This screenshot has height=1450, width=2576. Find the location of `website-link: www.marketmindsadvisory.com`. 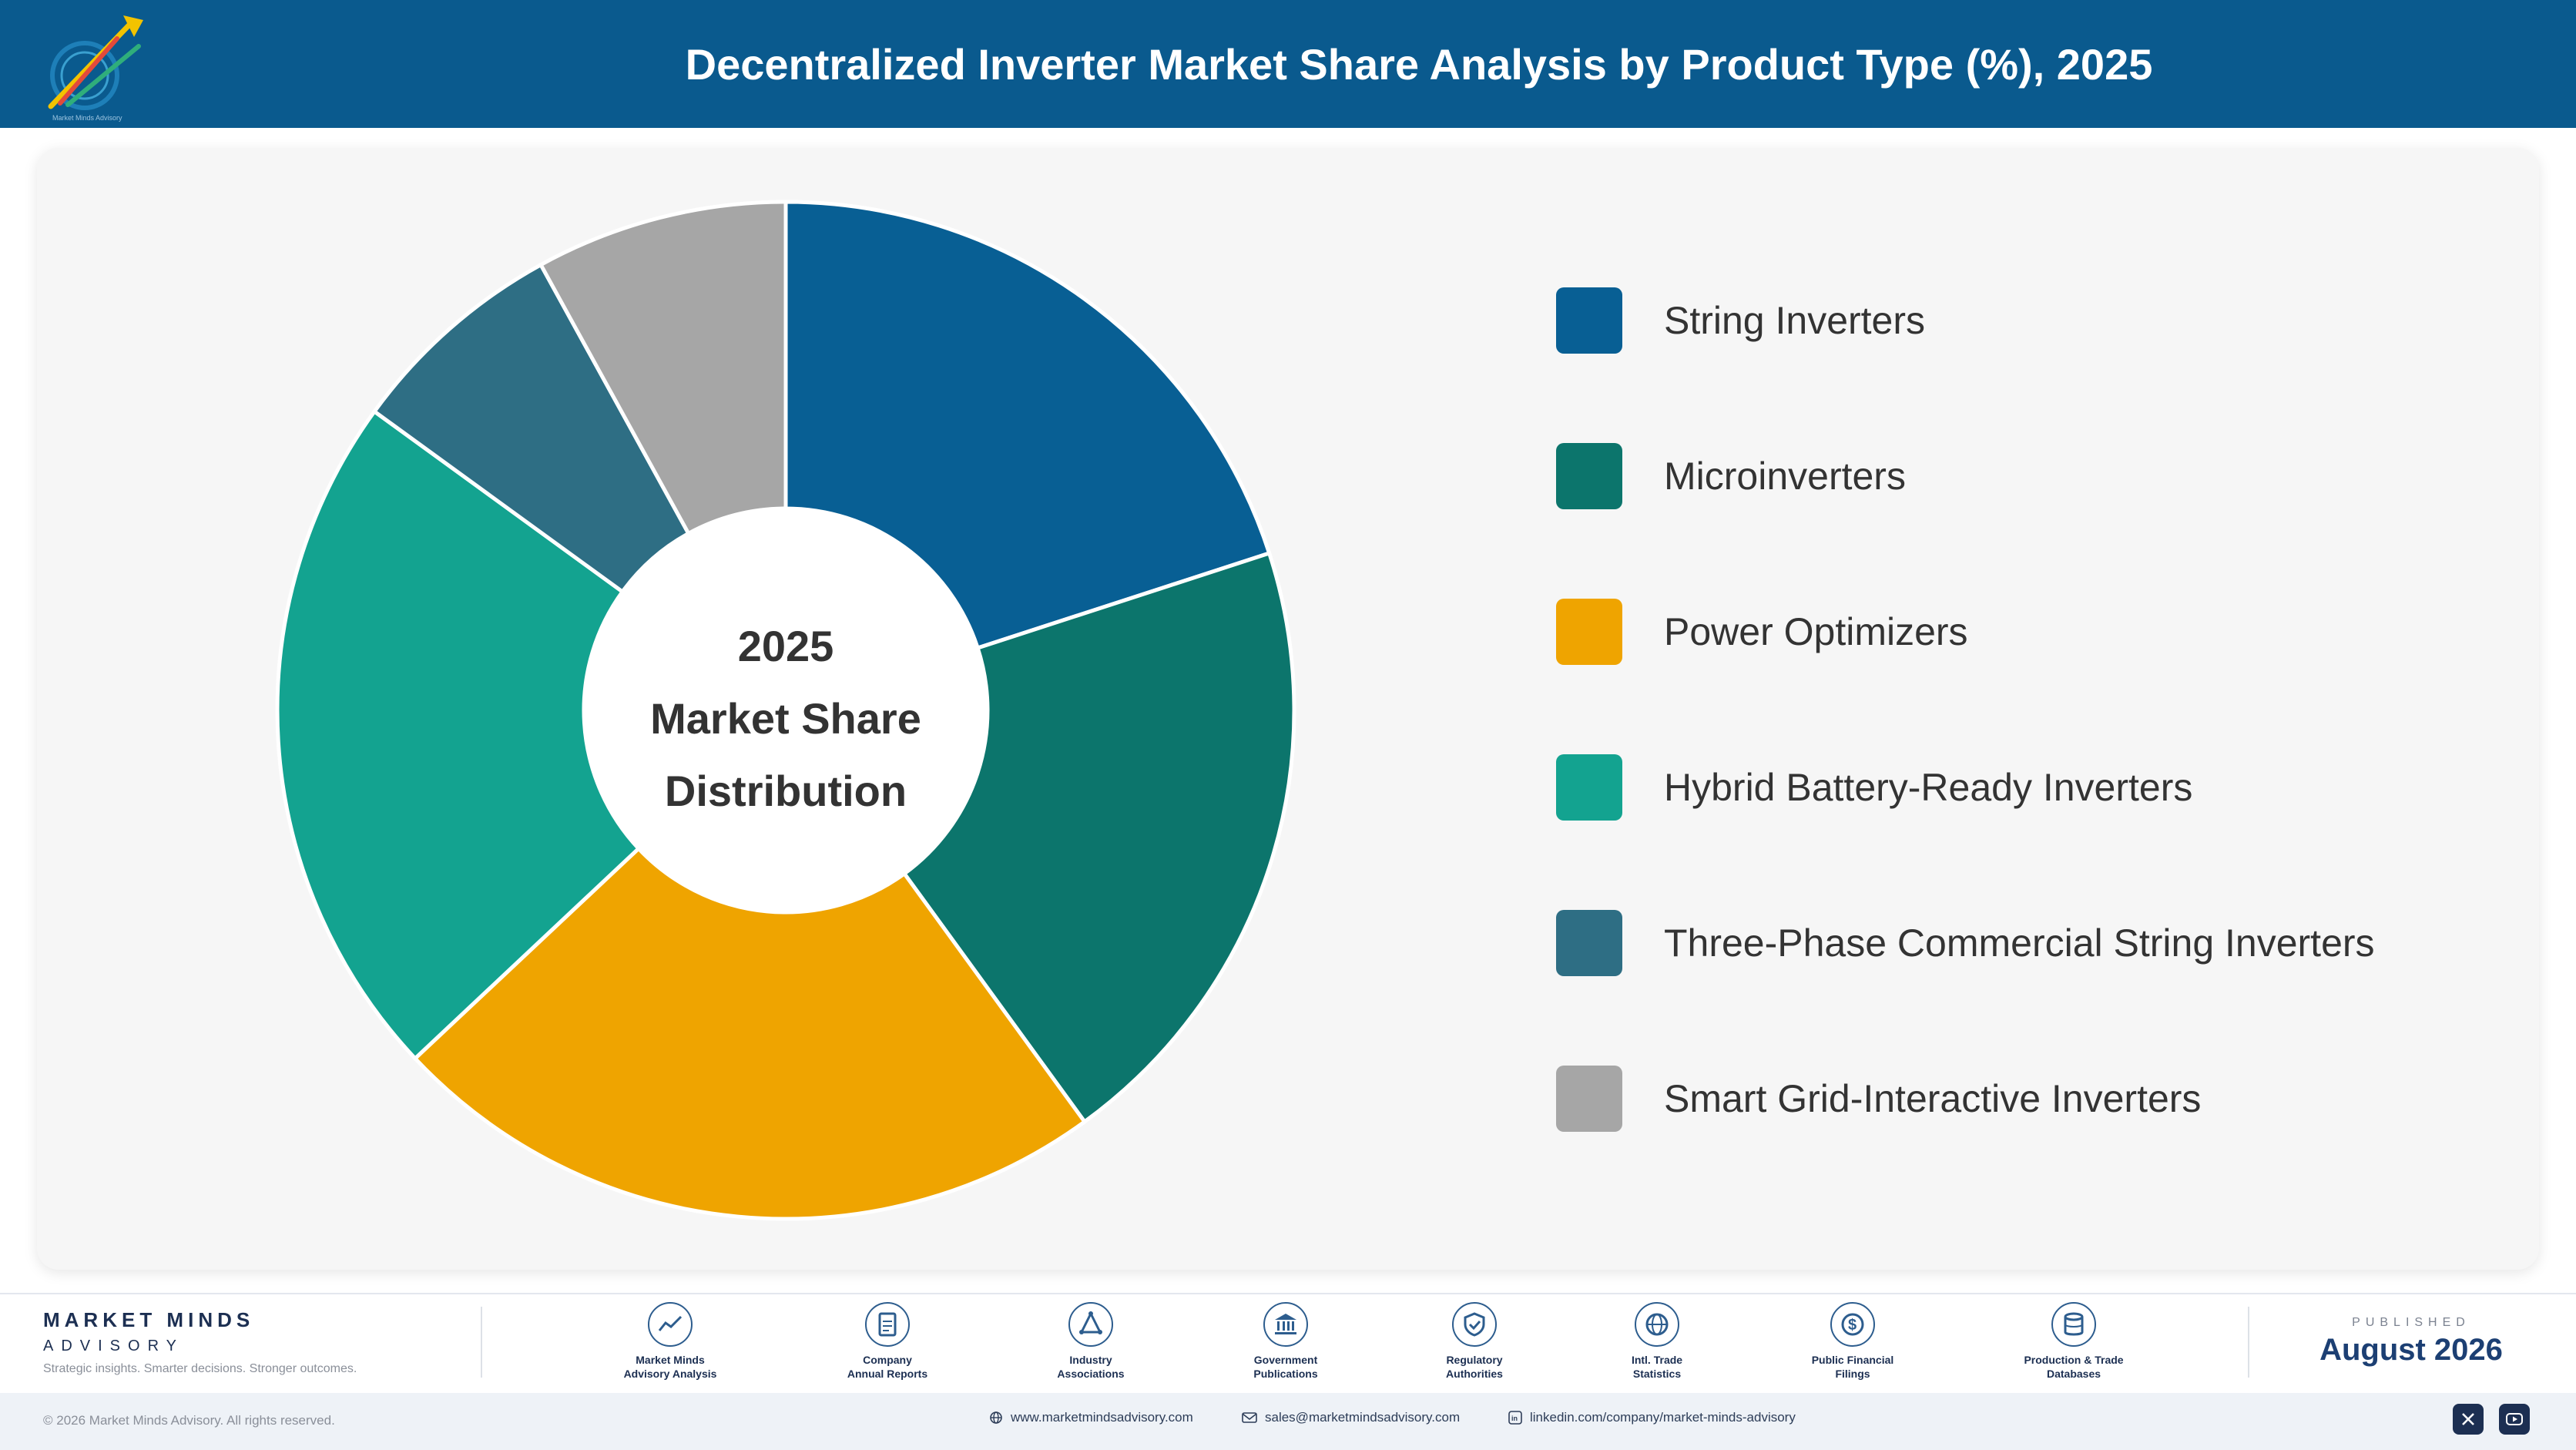

website-link: www.marketmindsadvisory.com is located at coordinates (1091, 1417).